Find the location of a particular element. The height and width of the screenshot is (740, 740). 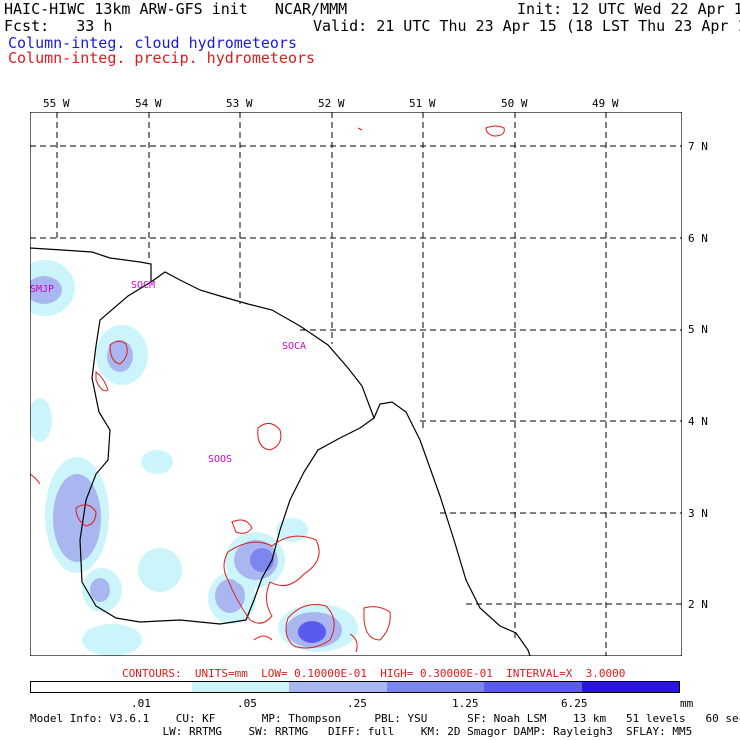

cloud-field-label: Column-integ. cloud hydrometeors is located at coordinates (152, 43).